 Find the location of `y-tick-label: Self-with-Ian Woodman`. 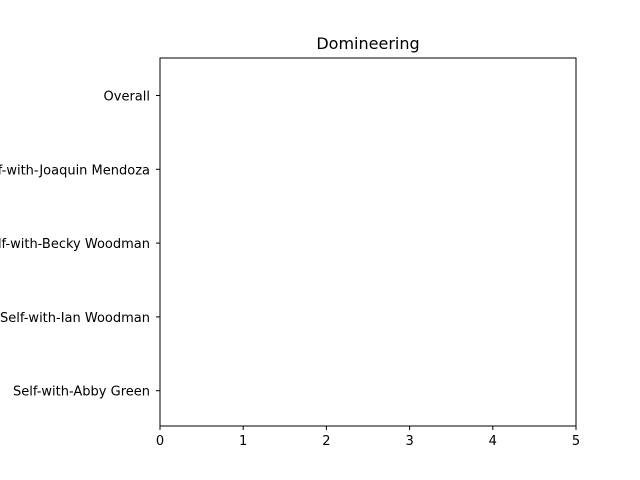

y-tick-label: Self-with-Ian Woodman is located at coordinates (75, 318).